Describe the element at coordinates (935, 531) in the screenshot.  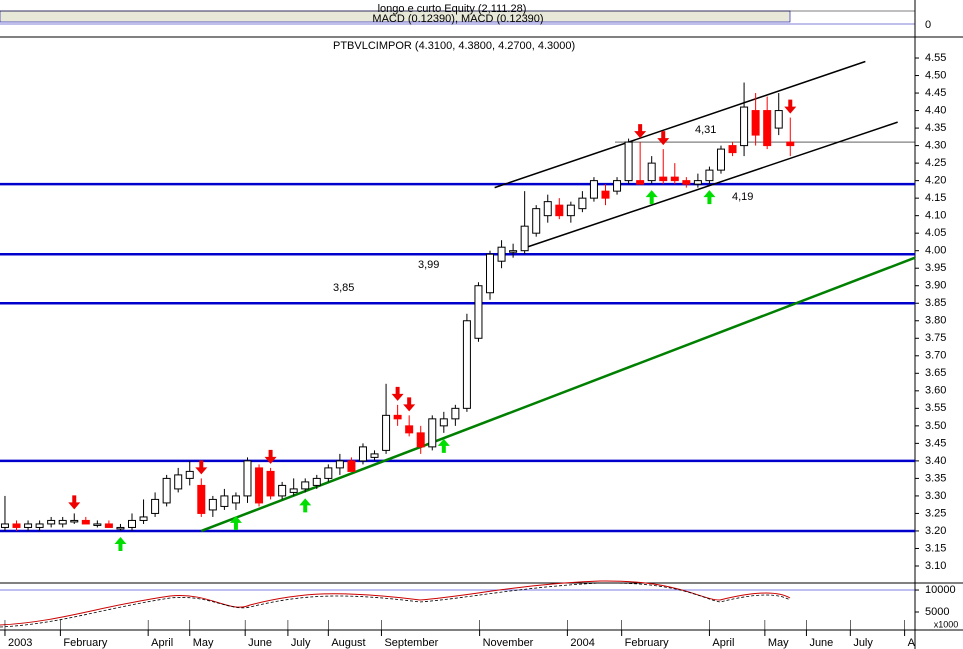
I see `y-tick-label: 3.20` at that location.